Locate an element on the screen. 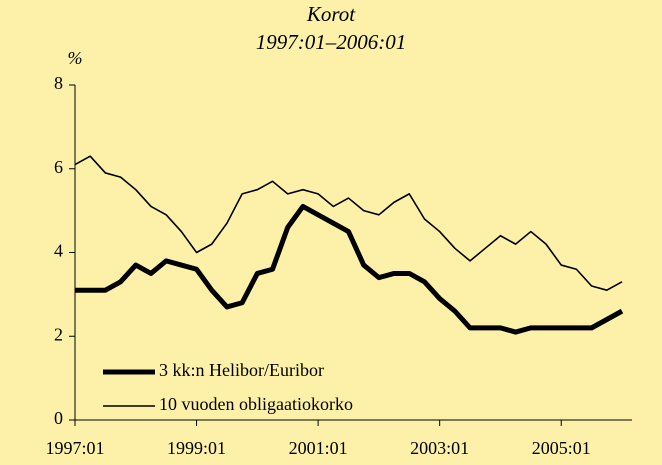 Image resolution: width=662 pixels, height=465 pixels. y-tick-label: 8 is located at coordinates (58, 83).